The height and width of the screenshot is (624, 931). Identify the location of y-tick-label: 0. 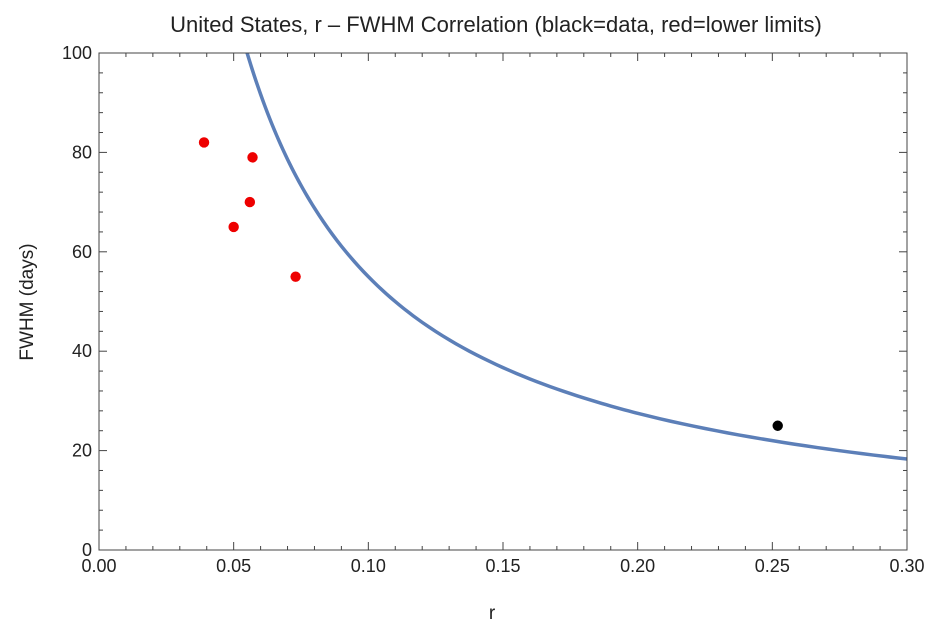
(87, 550).